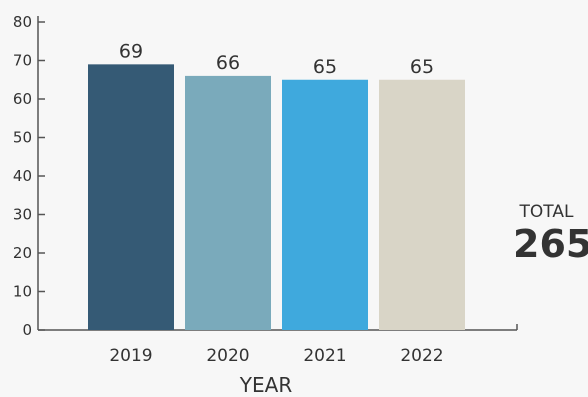 Image resolution: width=588 pixels, height=397 pixels. What do you see at coordinates (324, 356) in the screenshot?
I see `x-tick-label-2021: 2021` at bounding box center [324, 356].